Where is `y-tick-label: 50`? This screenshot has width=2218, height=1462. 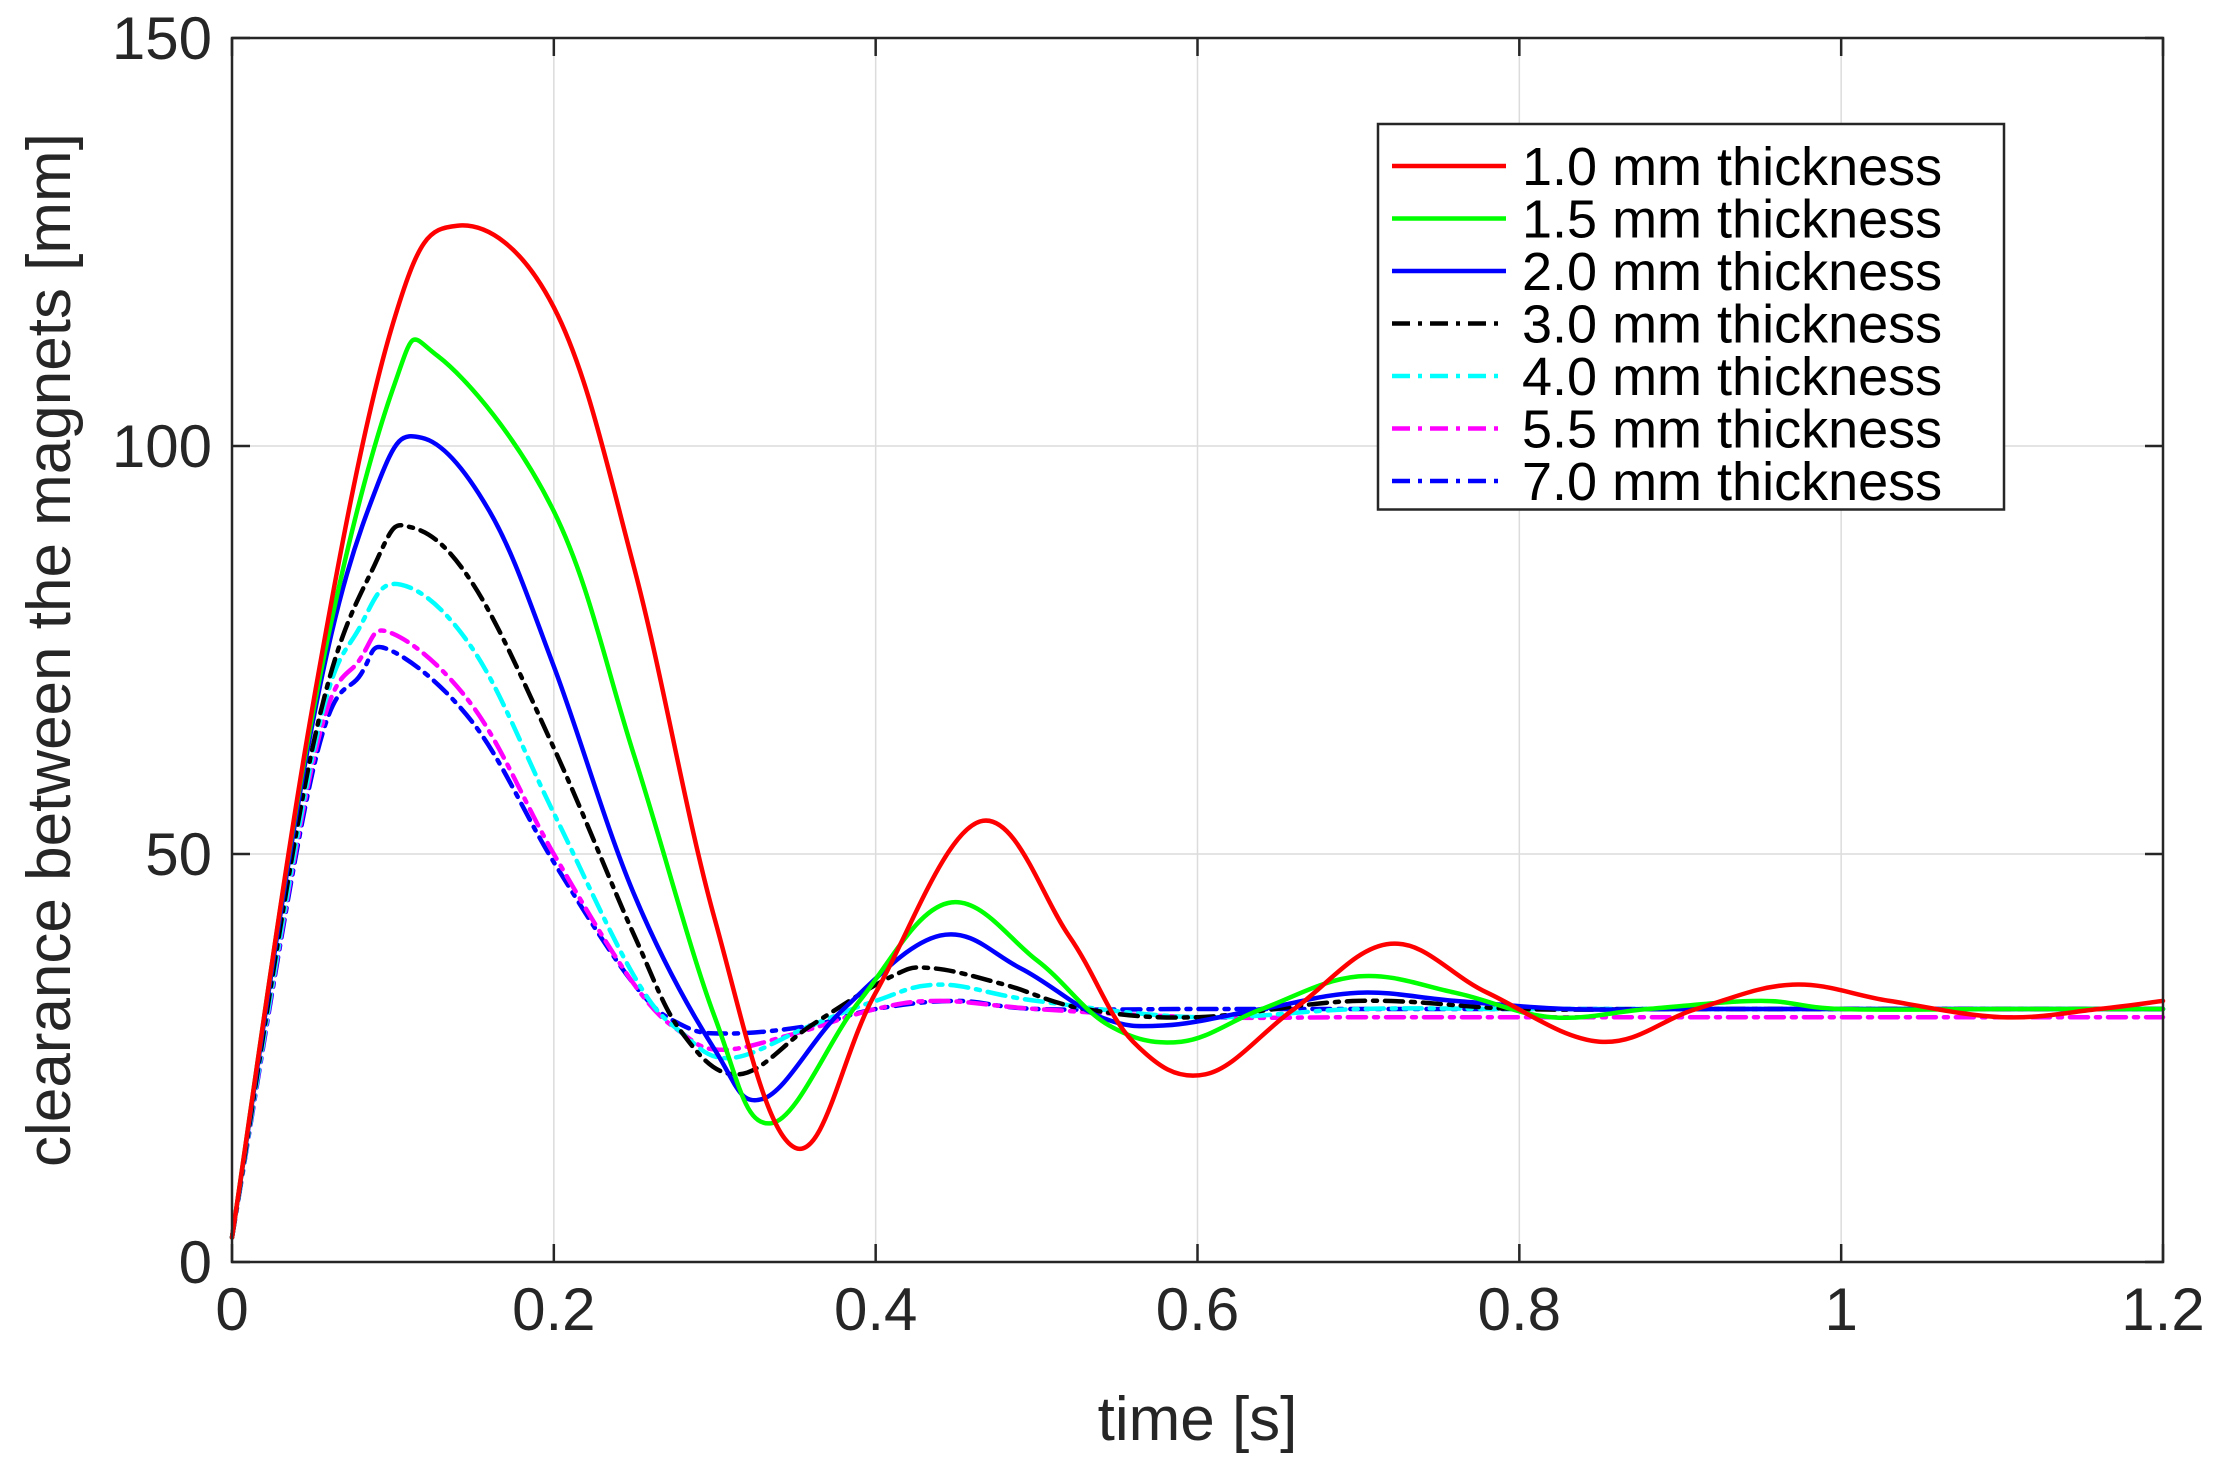
y-tick-label: 50 is located at coordinates (178, 854).